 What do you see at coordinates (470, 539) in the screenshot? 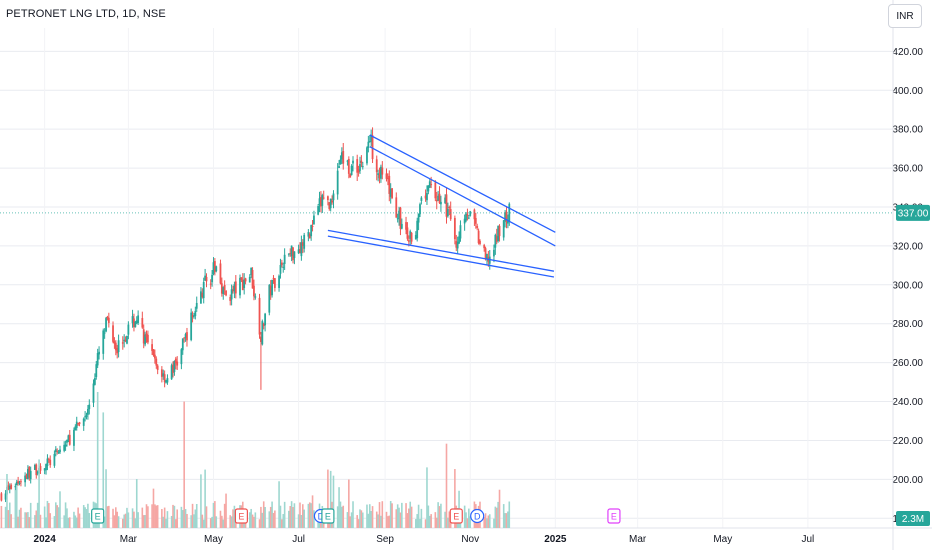
I see `x-tick-label: Nov` at bounding box center [470, 539].